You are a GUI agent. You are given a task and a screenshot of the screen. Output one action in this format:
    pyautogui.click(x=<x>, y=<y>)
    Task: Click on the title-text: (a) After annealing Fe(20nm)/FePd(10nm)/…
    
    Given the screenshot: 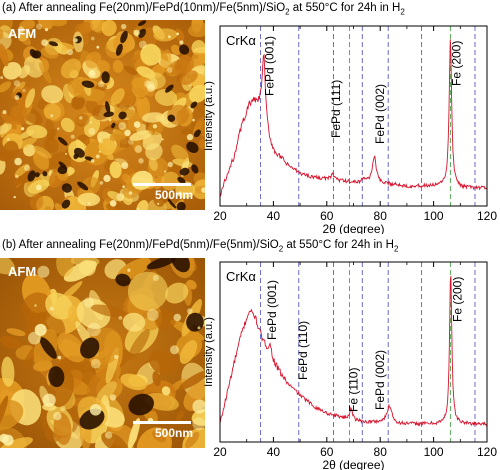 What is the action you would take?
    pyautogui.click(x=144, y=8)
    